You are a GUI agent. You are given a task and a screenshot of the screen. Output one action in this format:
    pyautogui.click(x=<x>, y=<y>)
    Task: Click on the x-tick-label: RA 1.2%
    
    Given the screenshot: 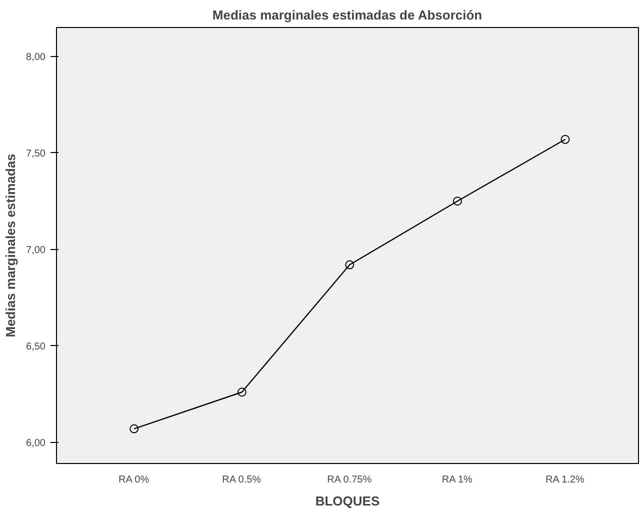 What is the action you would take?
    pyautogui.click(x=564, y=480)
    